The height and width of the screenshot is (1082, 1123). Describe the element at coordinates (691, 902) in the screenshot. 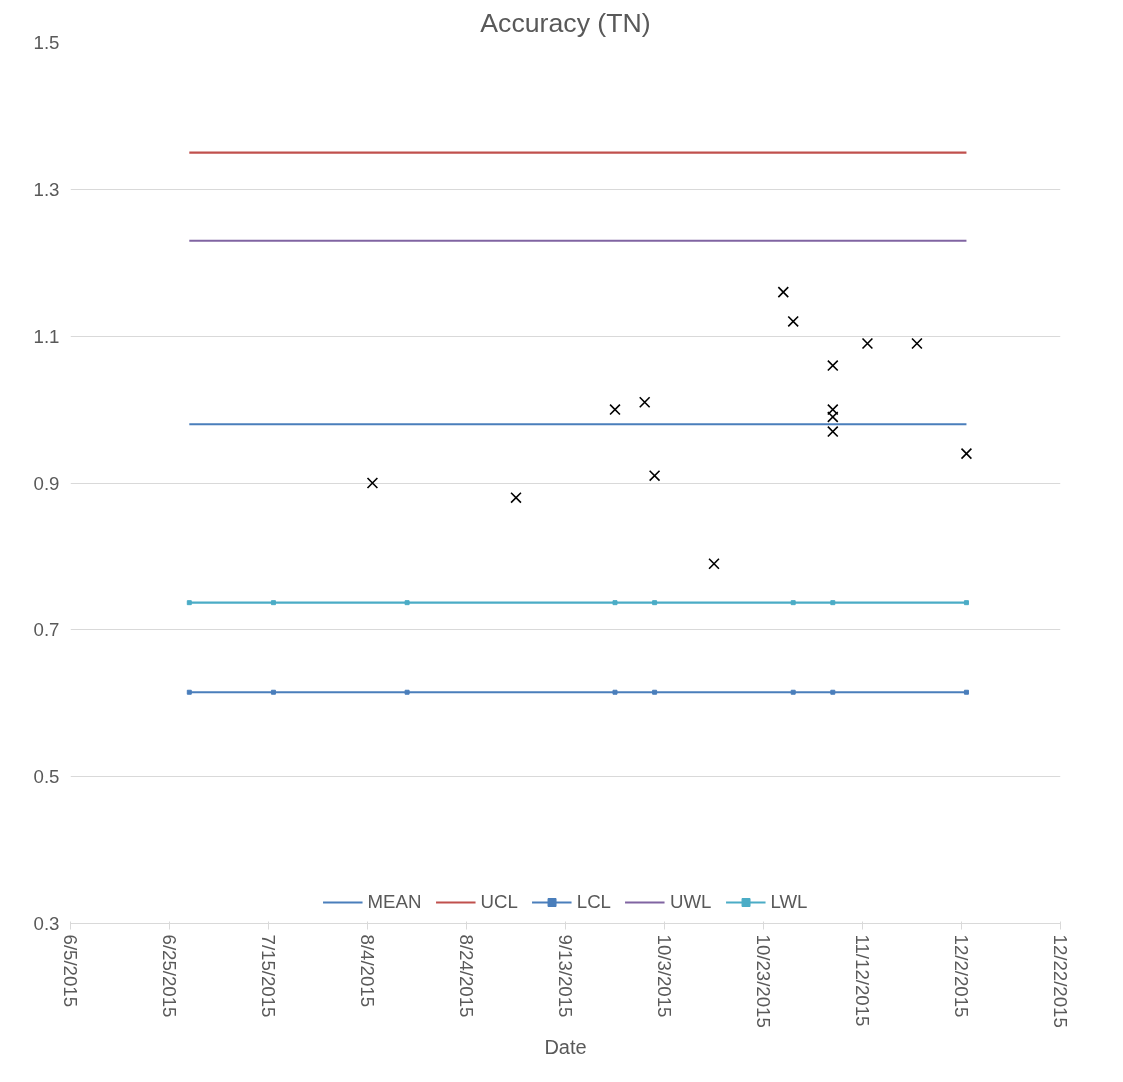

I see `legend-label: UWL` at that location.